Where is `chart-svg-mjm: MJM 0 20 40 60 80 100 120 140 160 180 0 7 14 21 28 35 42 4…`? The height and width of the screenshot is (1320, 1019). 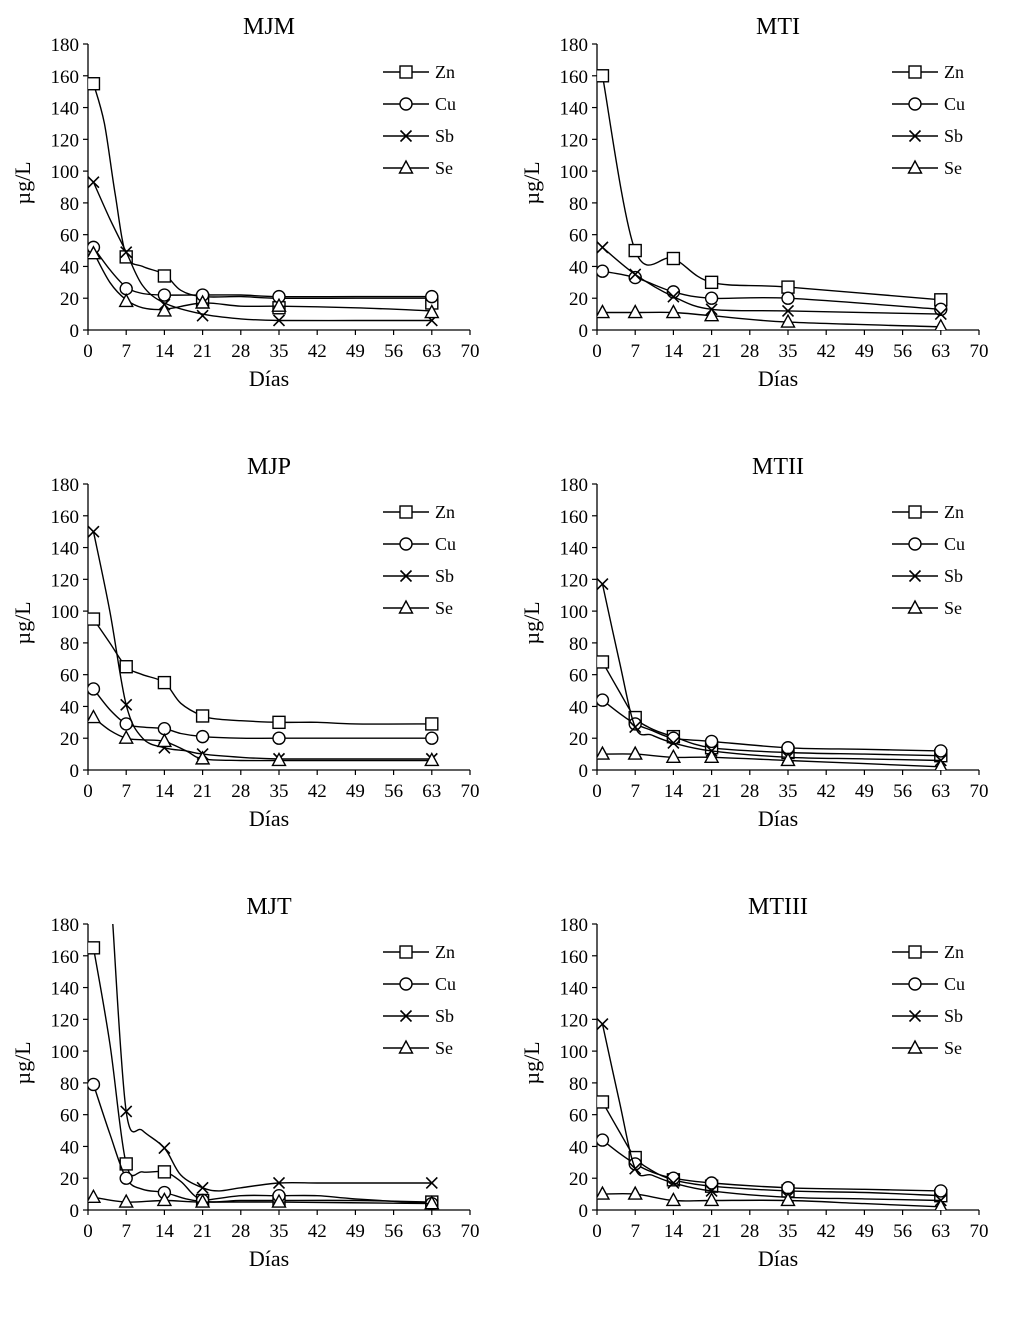
chart-svg-mjm: MJM 0 20 40 60 80 100 120 140 160 180 0 7 14 21 28 35 42 4… is located at coordinates (245, 202).